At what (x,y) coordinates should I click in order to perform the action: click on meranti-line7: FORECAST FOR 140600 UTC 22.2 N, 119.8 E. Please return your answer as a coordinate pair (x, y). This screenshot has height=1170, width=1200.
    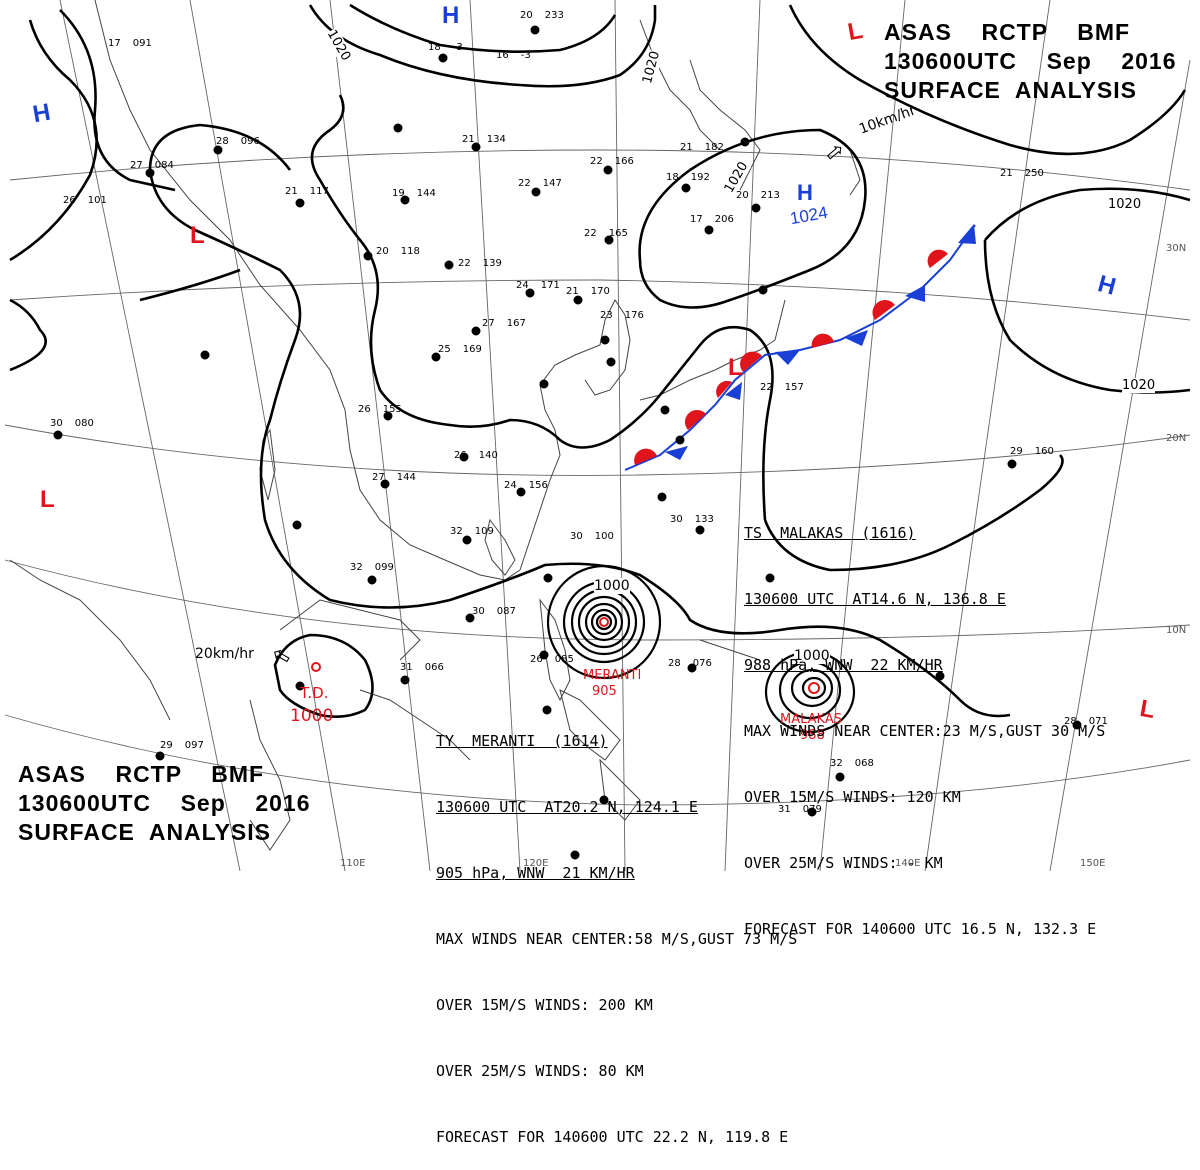
    Looking at the image, I should click on (612, 1137).